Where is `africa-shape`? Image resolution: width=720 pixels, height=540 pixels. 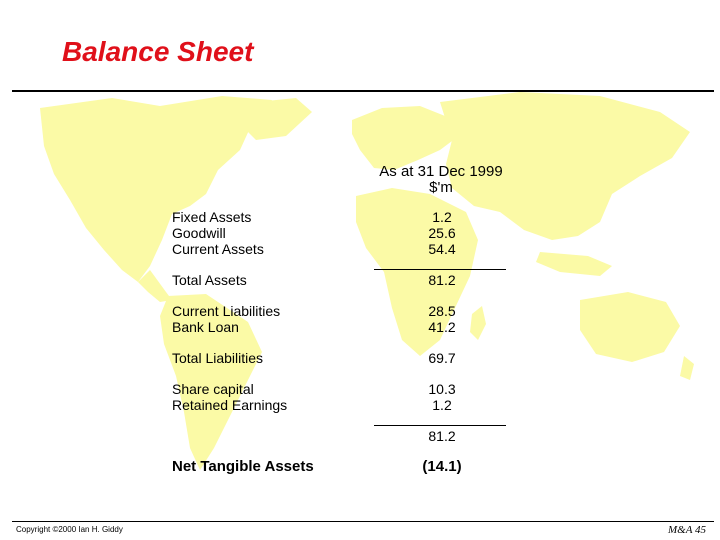 africa-shape is located at coordinates (417, 272).